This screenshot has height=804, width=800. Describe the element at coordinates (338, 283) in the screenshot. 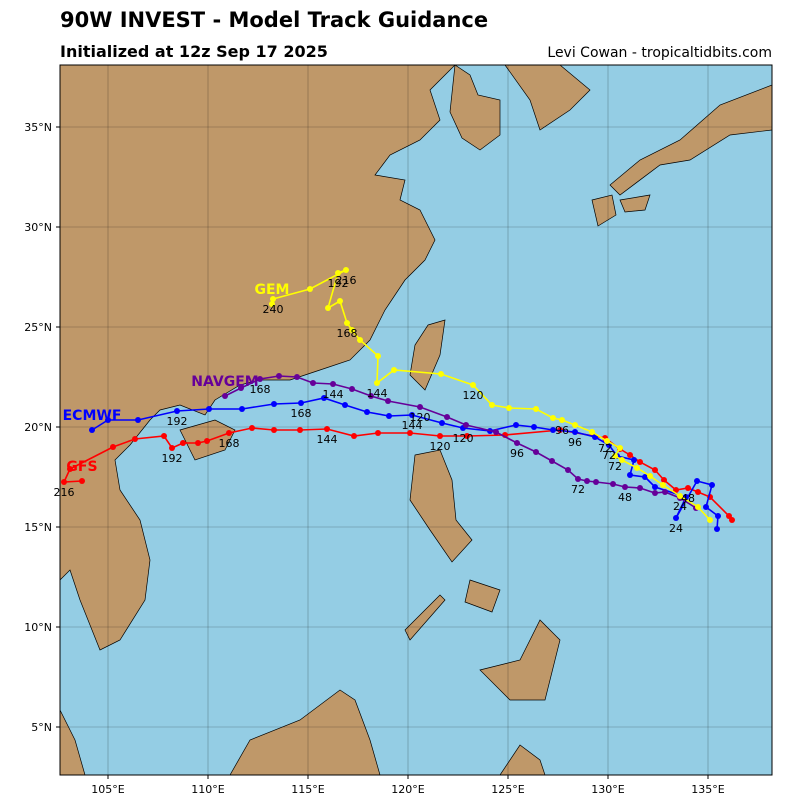

I see `hour-label: 192` at that location.